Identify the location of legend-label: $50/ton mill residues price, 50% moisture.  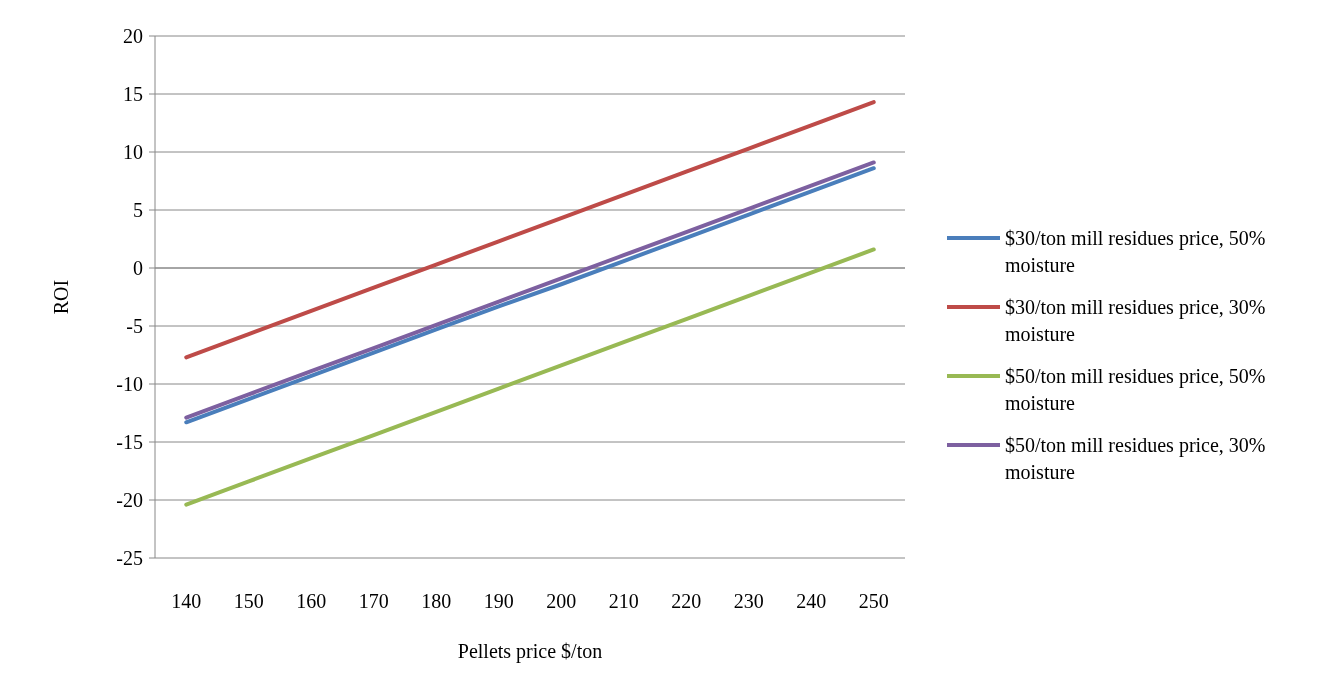
(1135, 389).